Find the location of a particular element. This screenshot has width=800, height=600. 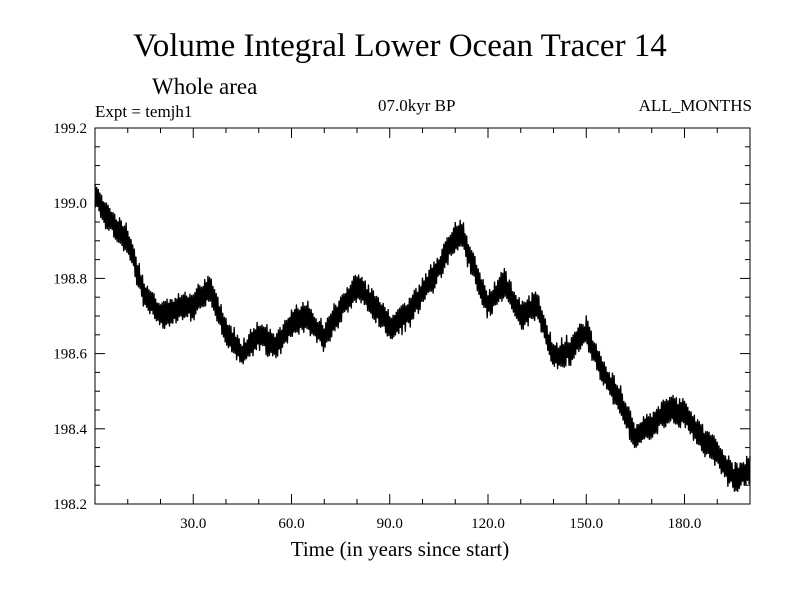

x-tick-label: 90.0 is located at coordinates (390, 524).